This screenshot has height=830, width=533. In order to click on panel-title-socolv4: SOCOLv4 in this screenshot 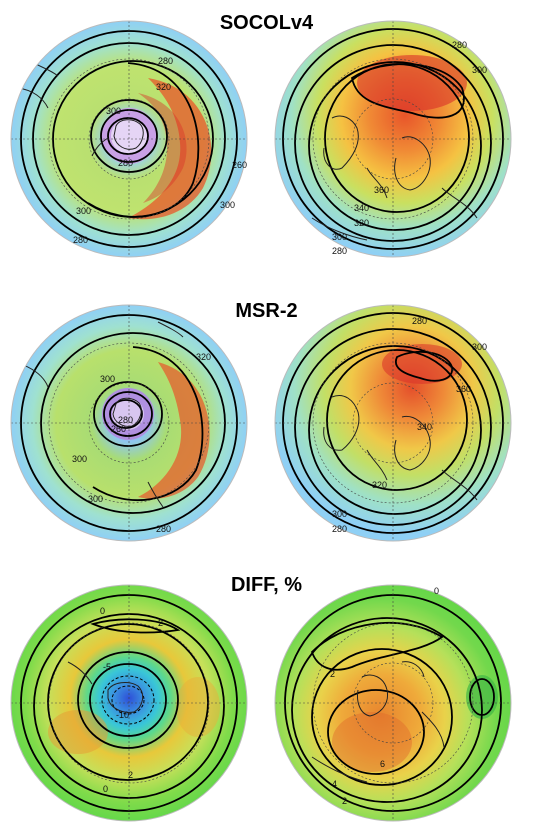, I will do `click(266, 23)`.